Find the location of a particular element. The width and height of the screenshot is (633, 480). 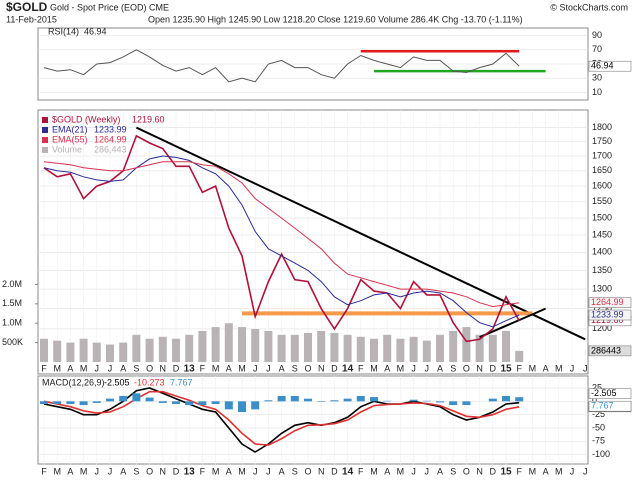

y-tick-label: 30 is located at coordinates (597, 78).